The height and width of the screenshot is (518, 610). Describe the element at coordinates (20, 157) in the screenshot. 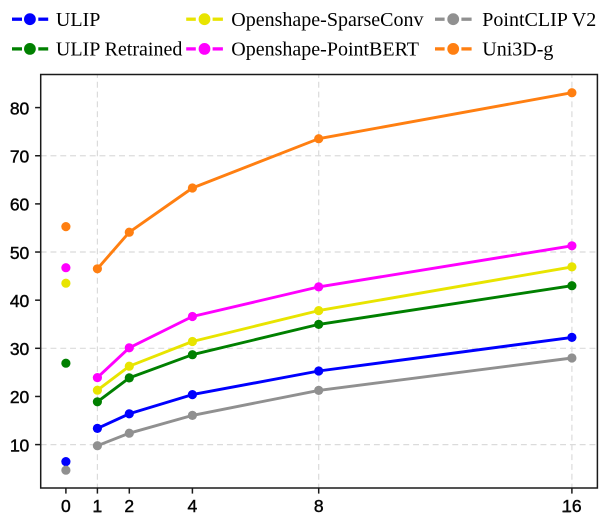

I see `svg-text: 70` at that location.